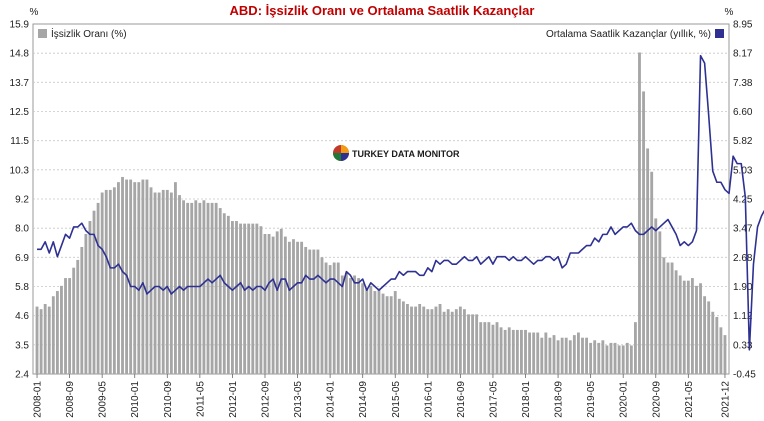 The height and width of the screenshot is (421, 764). Describe the element at coordinates (743, 287) in the screenshot. I see `right-tick-label: 1.90` at that location.